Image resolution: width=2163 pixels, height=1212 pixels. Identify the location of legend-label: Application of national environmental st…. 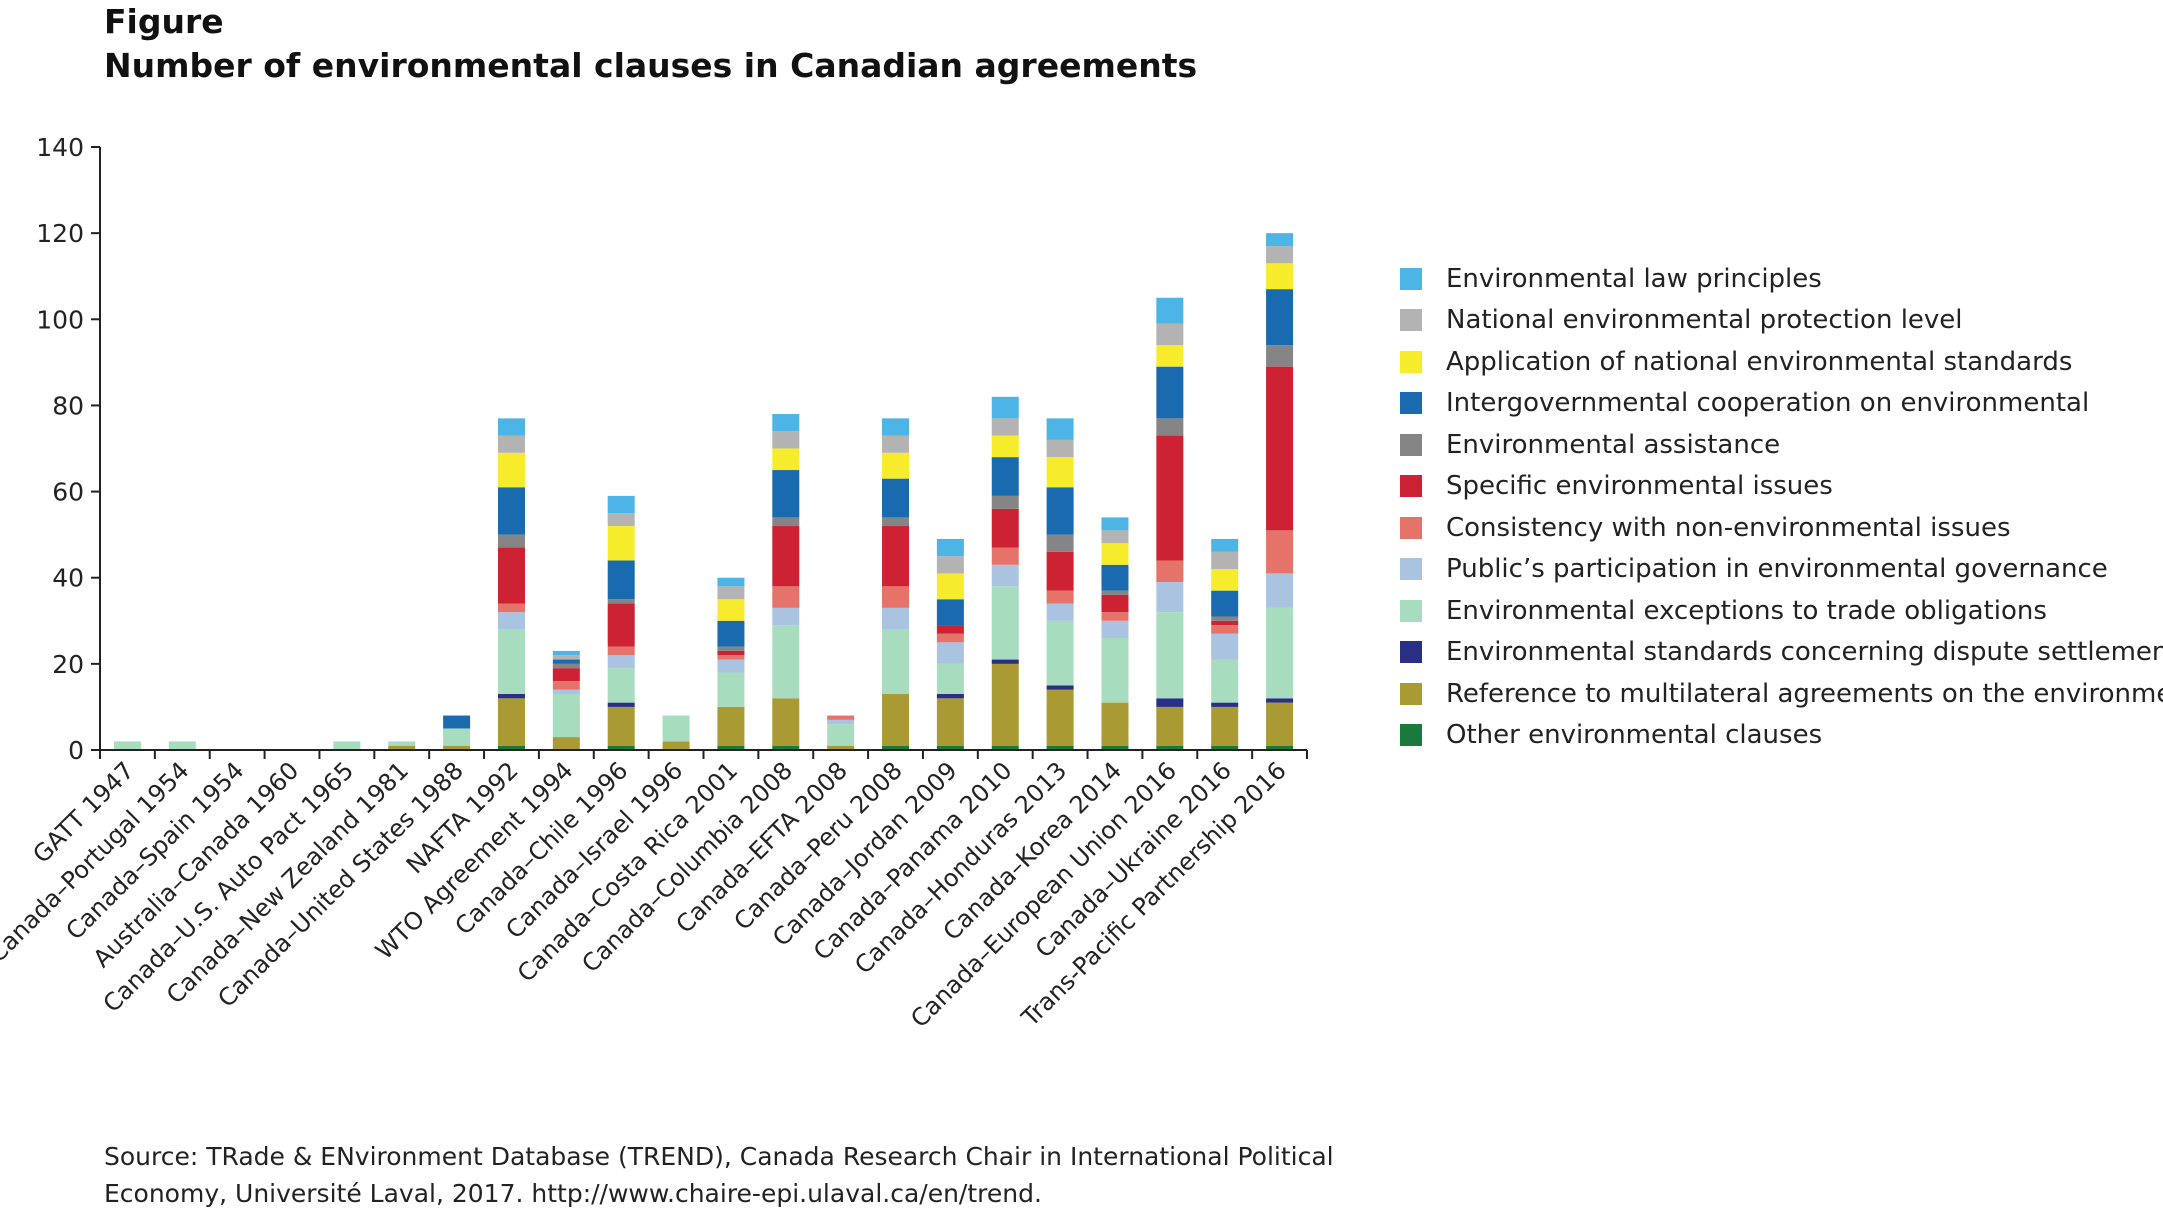
(1759, 361).